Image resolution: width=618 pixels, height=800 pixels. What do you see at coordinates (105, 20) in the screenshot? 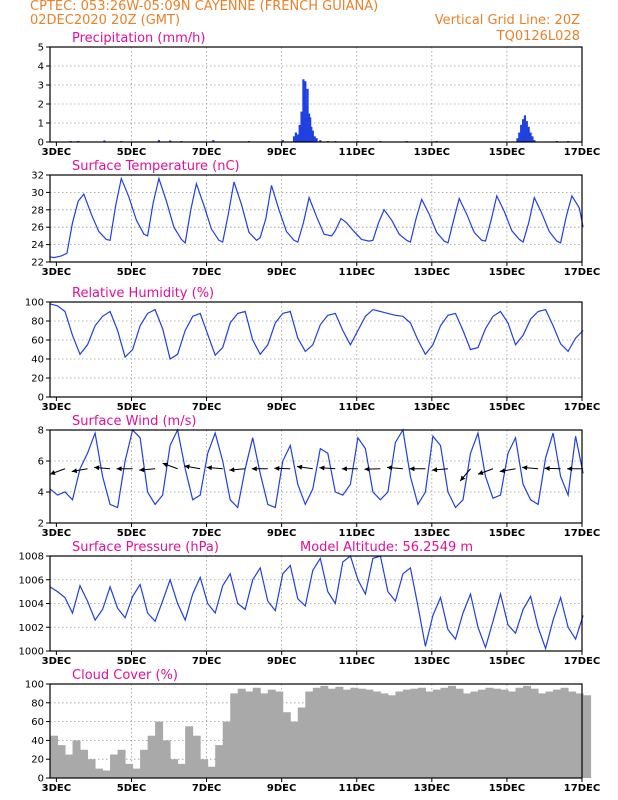
I see `header-date: 02DEC2020 20Z (GMT)` at bounding box center [105, 20].